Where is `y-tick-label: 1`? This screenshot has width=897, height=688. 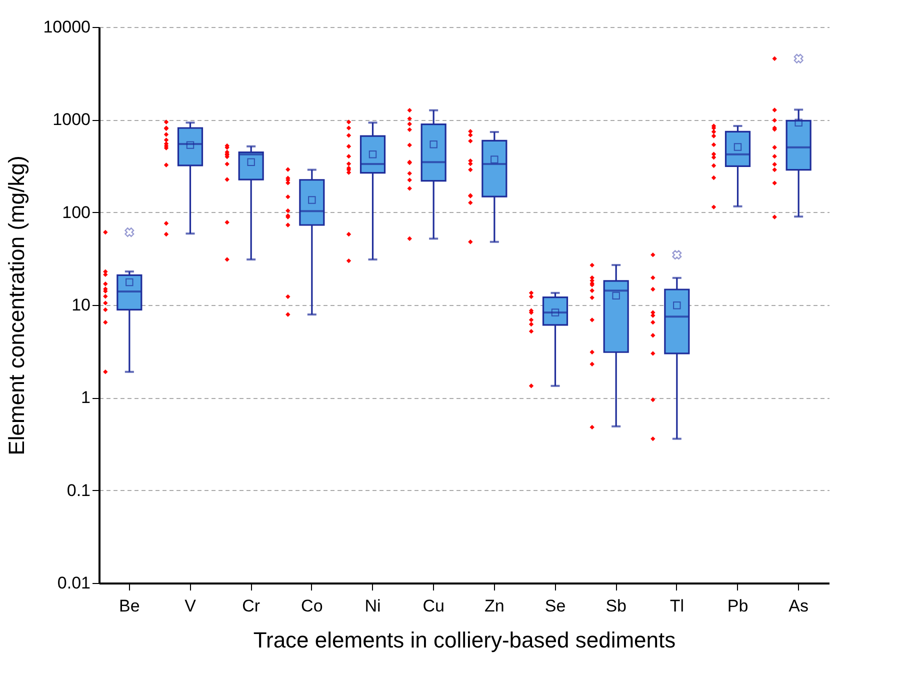 y-tick-label: 1 is located at coordinates (85, 398).